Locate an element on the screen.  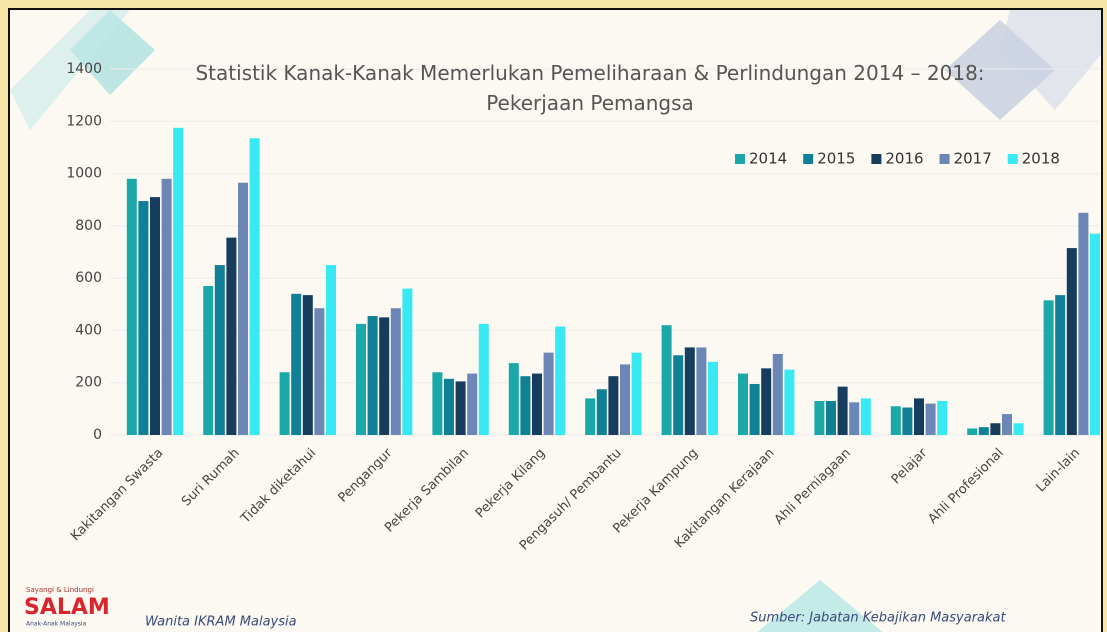
x-tick-label: Suri Rumah is located at coordinates (211, 478).